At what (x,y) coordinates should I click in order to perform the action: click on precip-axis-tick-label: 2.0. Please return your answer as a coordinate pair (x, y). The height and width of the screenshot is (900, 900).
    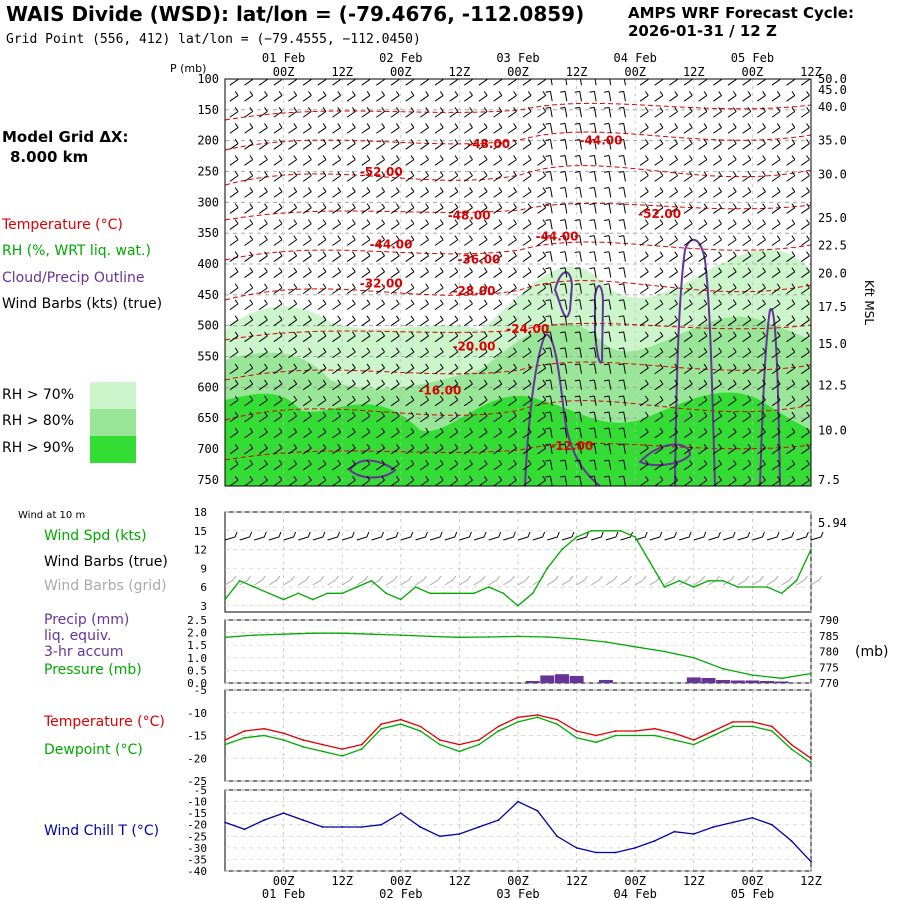
    Looking at the image, I should click on (197, 633).